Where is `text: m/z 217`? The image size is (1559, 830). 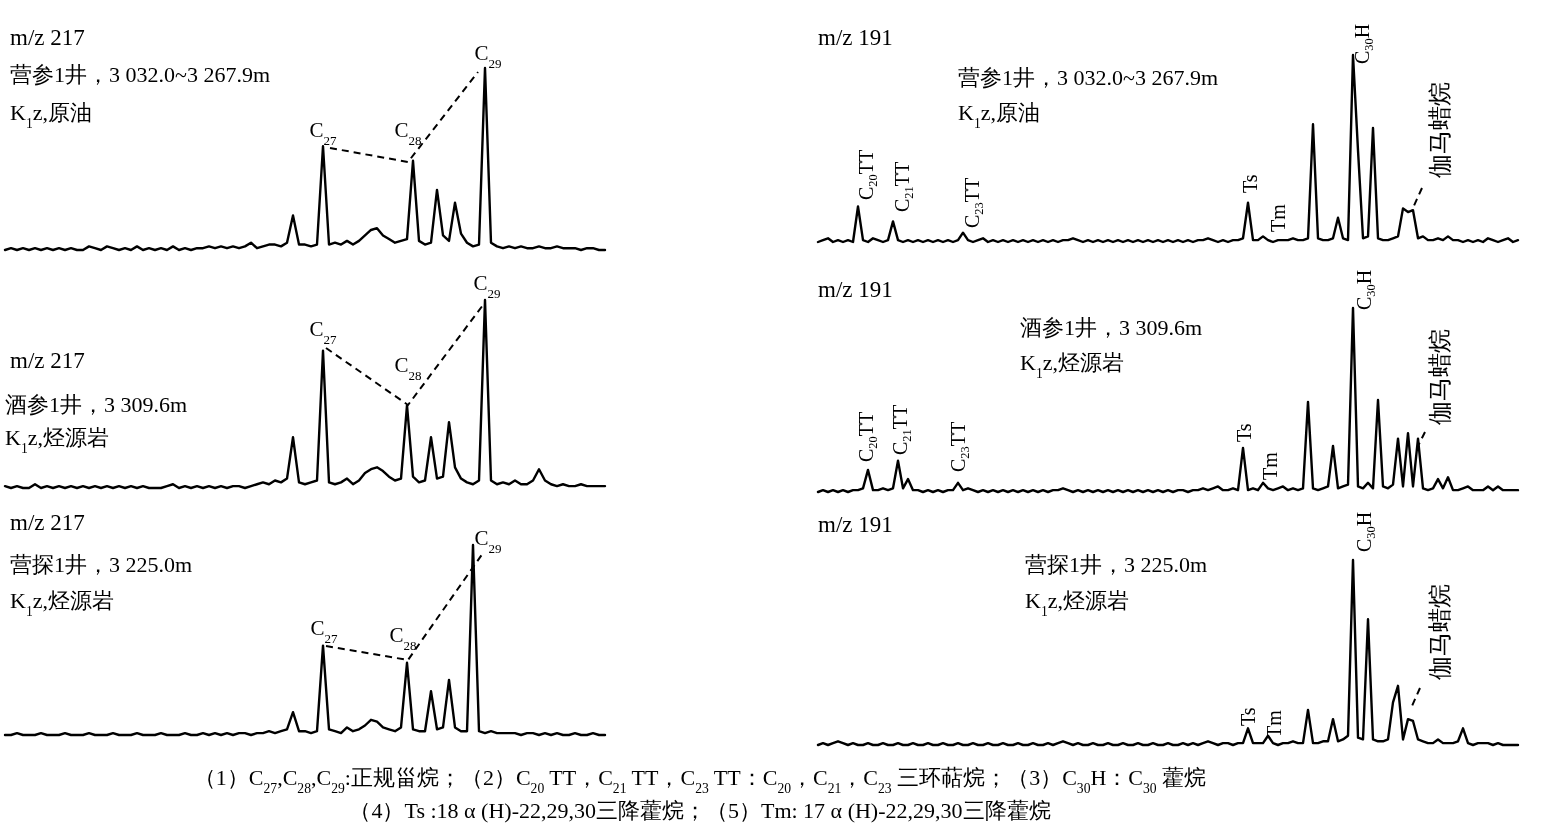 text: m/z 217 is located at coordinates (47, 360).